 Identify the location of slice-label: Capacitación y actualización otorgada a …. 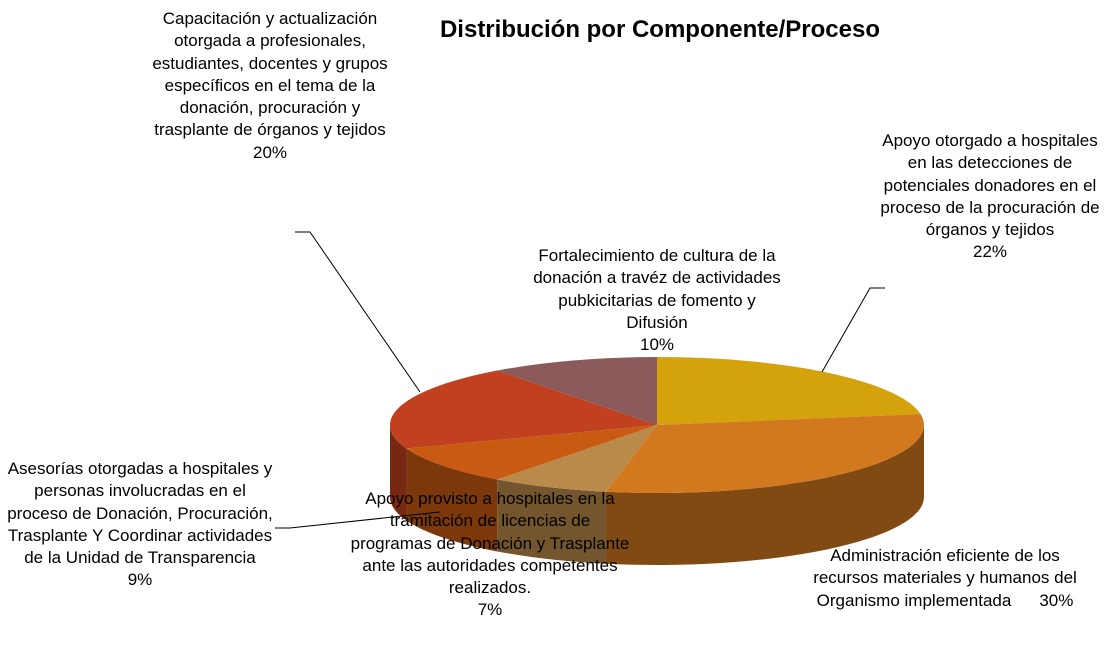
(270, 86).